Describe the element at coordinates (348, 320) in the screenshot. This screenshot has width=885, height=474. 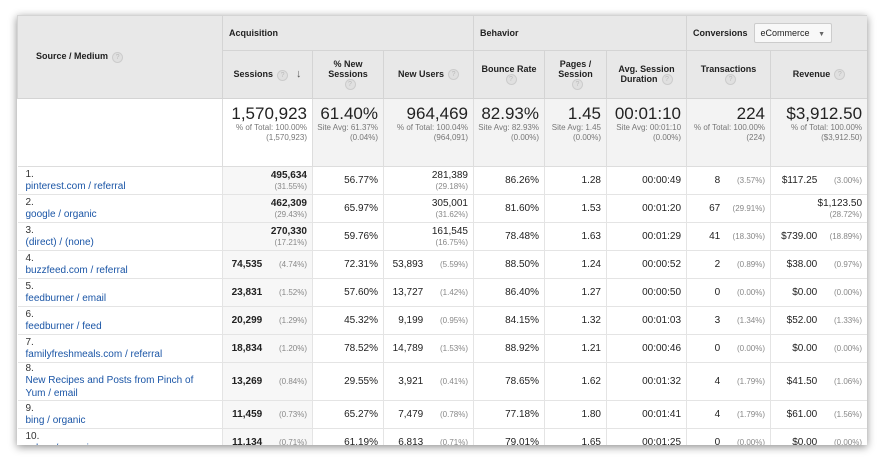
I see `new-sessions-cell: 45.32%` at that location.